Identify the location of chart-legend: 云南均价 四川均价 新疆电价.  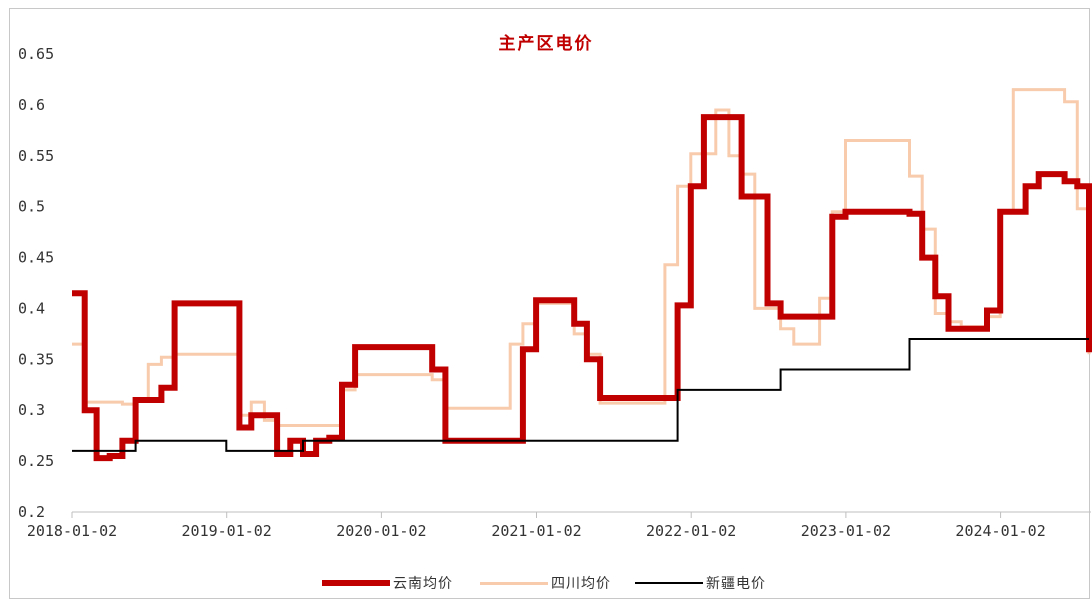
(546, 583).